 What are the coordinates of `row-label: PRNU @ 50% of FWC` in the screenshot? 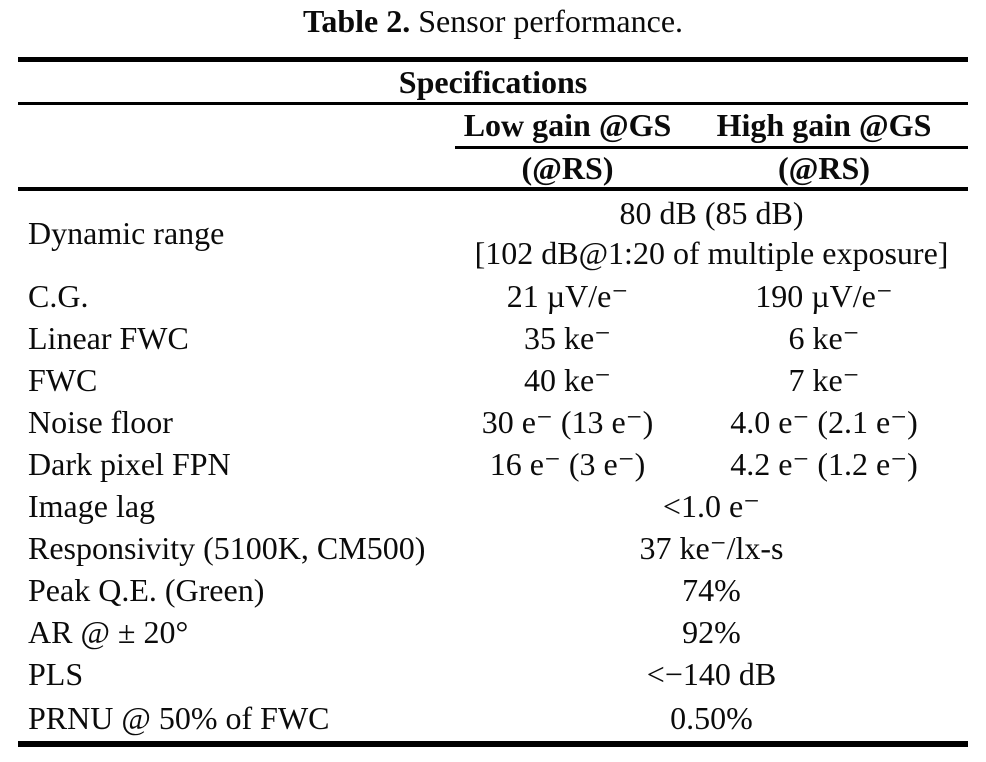 It's located at (179, 717).